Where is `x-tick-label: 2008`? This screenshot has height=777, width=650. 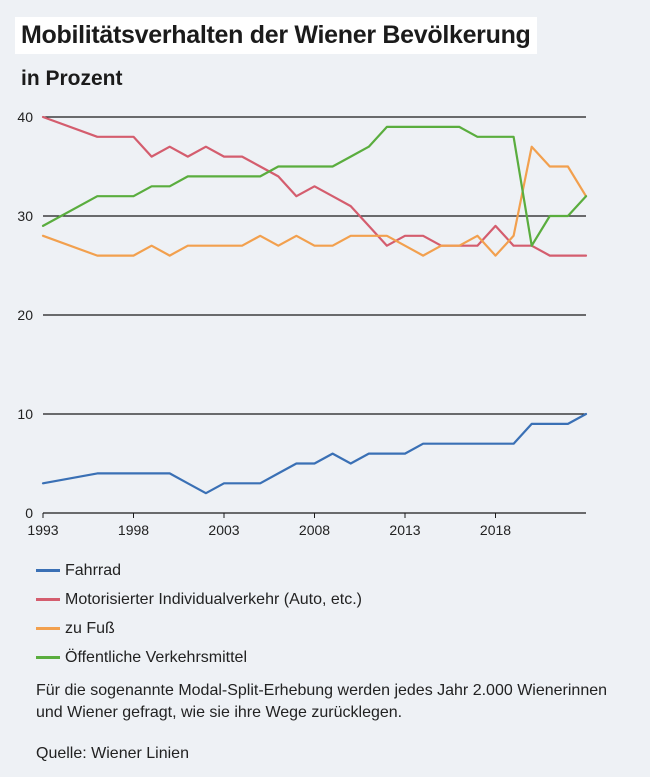
x-tick-label: 2008 is located at coordinates (314, 530).